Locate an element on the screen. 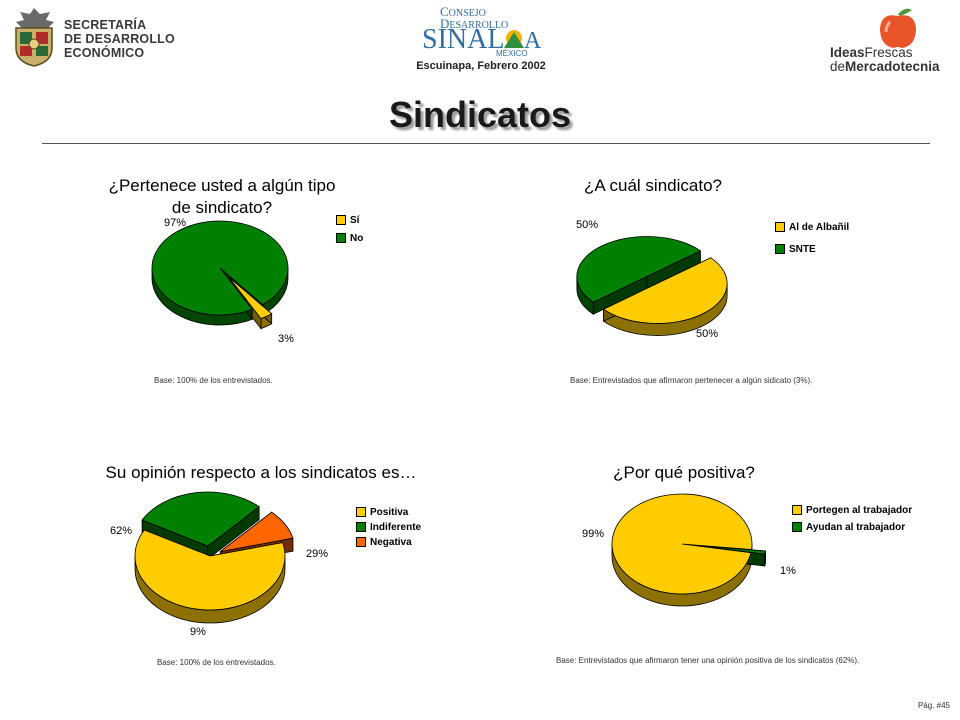  page-title: Sindicatos is located at coordinates (480, 114).